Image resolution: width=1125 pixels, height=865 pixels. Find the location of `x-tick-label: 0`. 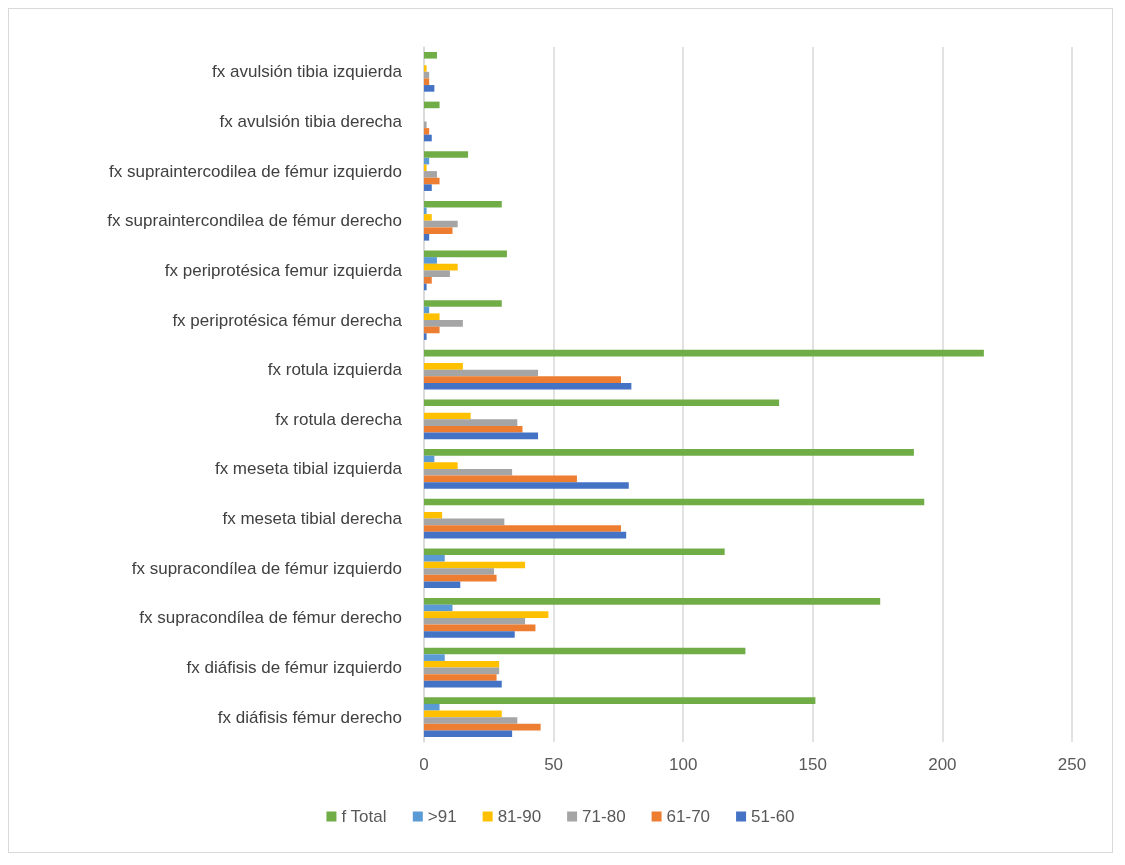

x-tick-label: 0 is located at coordinates (424, 764).